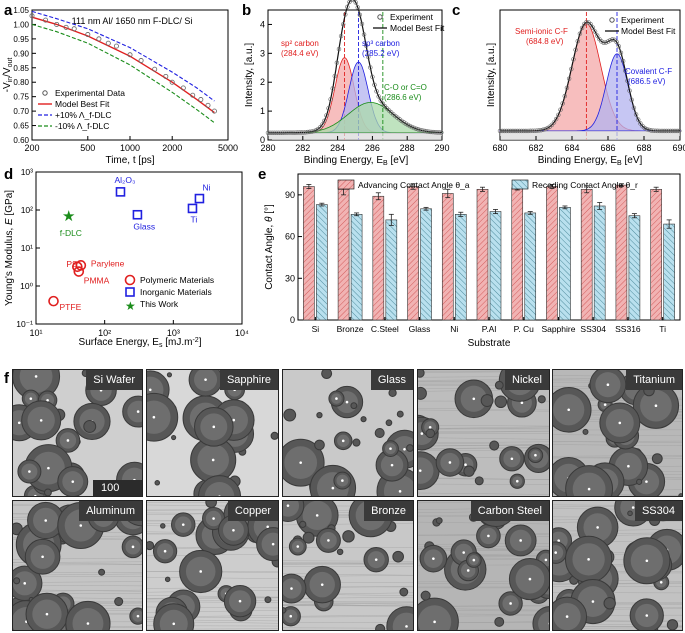 The width and height of the screenshot is (685, 633). Describe the element at coordinates (648, 76) in the screenshot. I see `chart-c-annot-cov: Covalent C-F (686.5 eV)` at that location.